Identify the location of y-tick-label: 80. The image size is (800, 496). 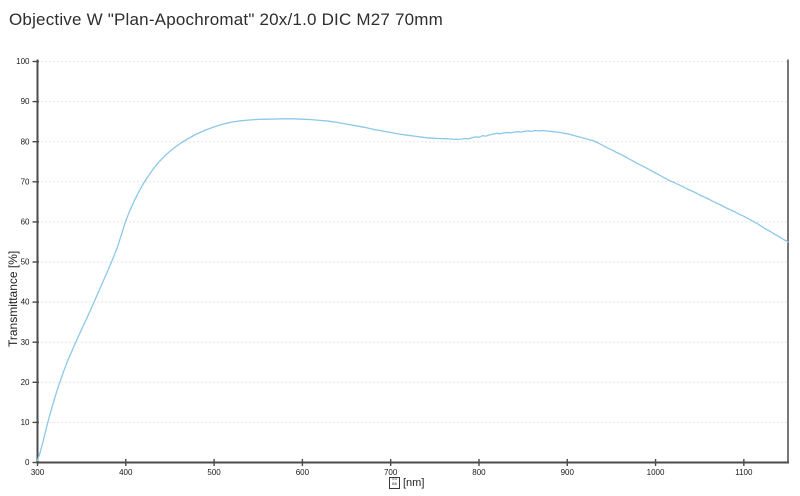
(25, 141).